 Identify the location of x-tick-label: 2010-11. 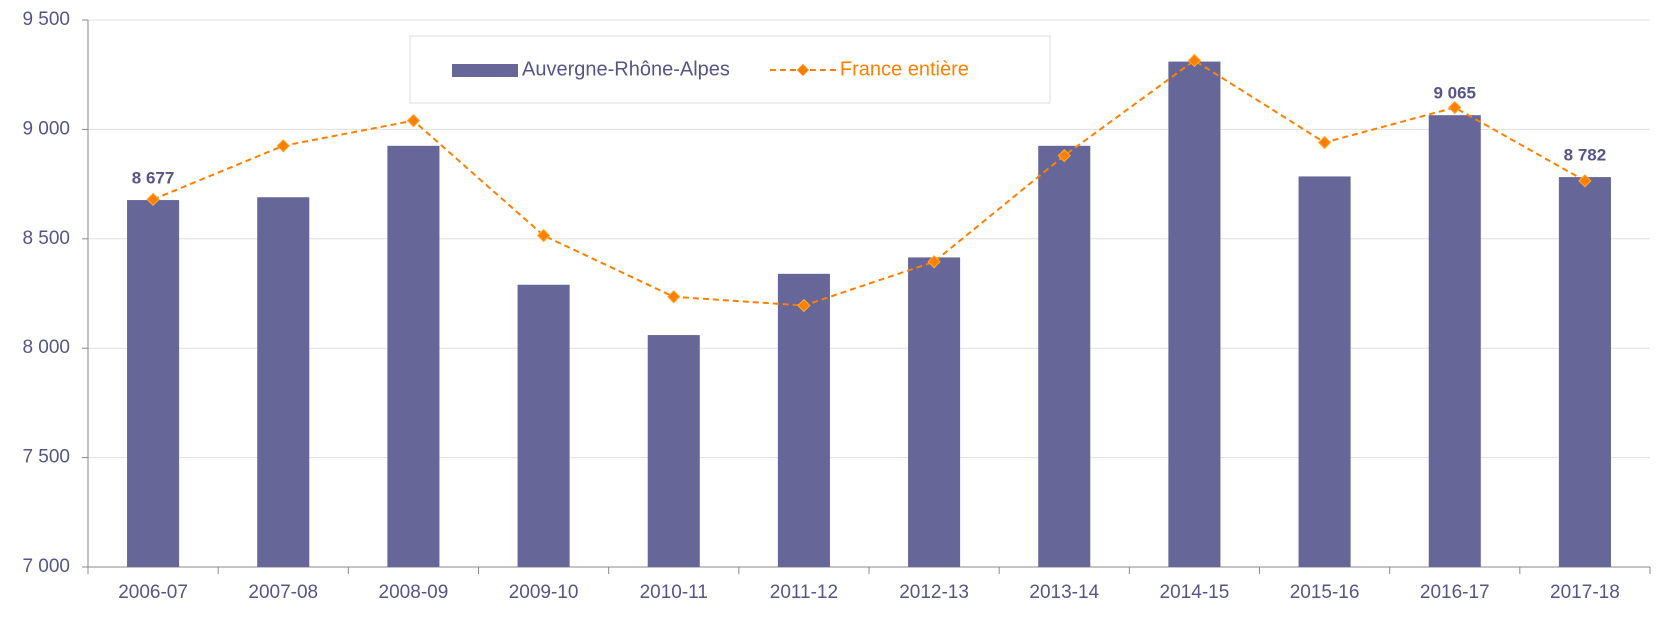
(674, 592).